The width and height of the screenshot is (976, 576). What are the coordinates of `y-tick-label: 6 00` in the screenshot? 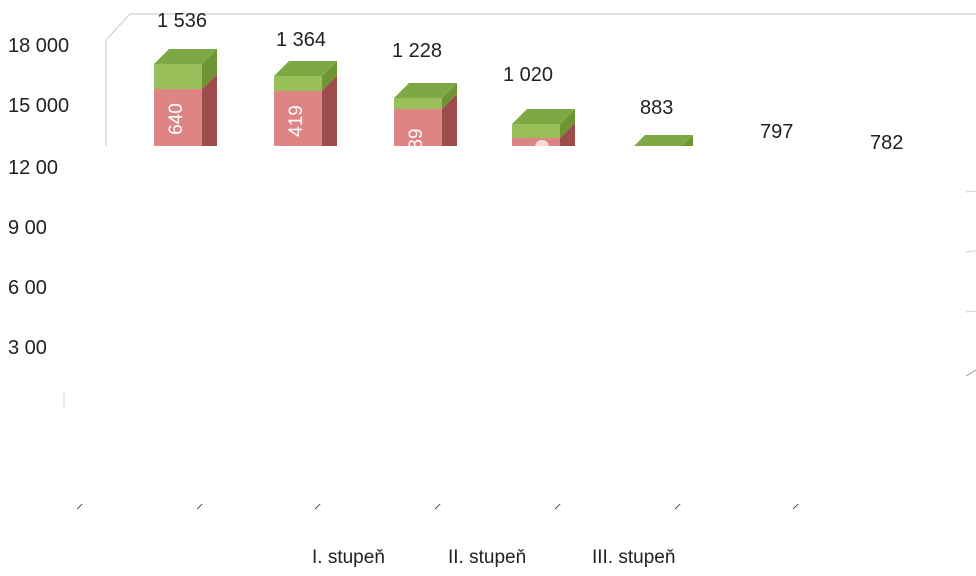 It's located at (27, 288).